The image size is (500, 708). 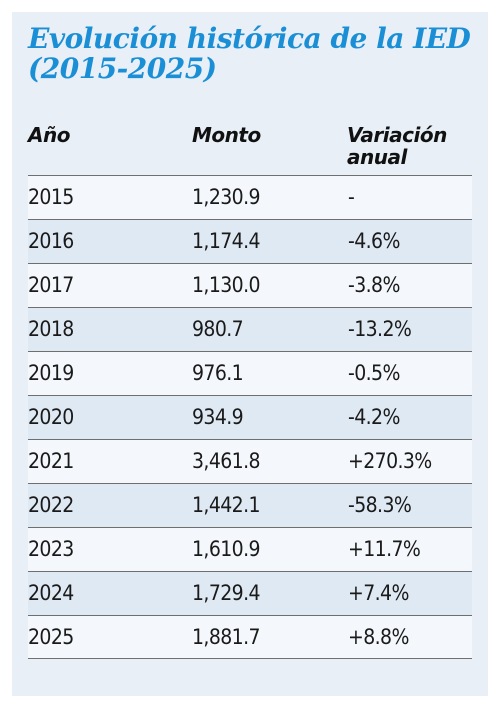 I want to click on variation-cell: -4.6%, so click(x=374, y=241).